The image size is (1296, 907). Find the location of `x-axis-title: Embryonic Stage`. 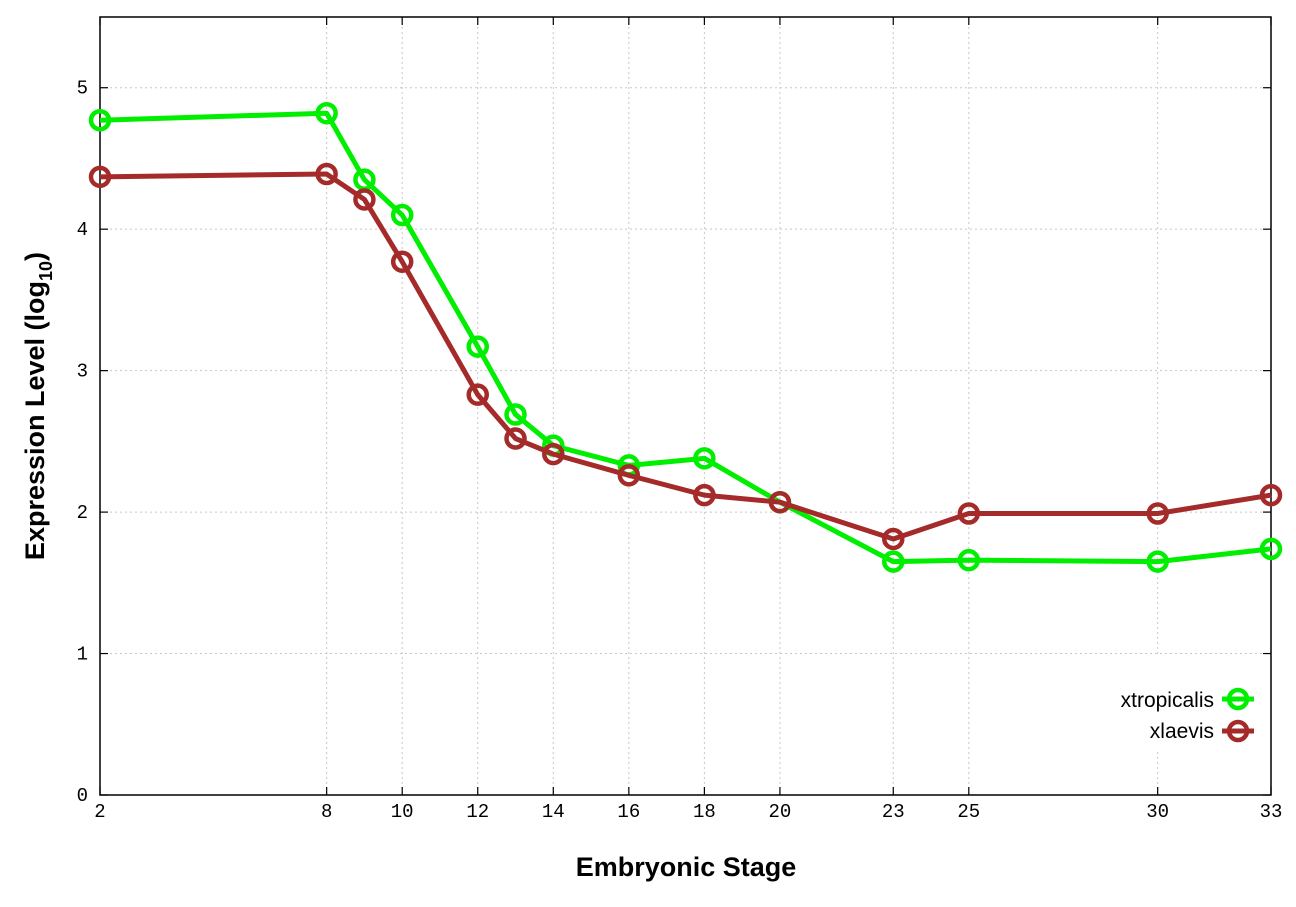

x-axis-title: Embryonic Stage is located at coordinates (686, 867).